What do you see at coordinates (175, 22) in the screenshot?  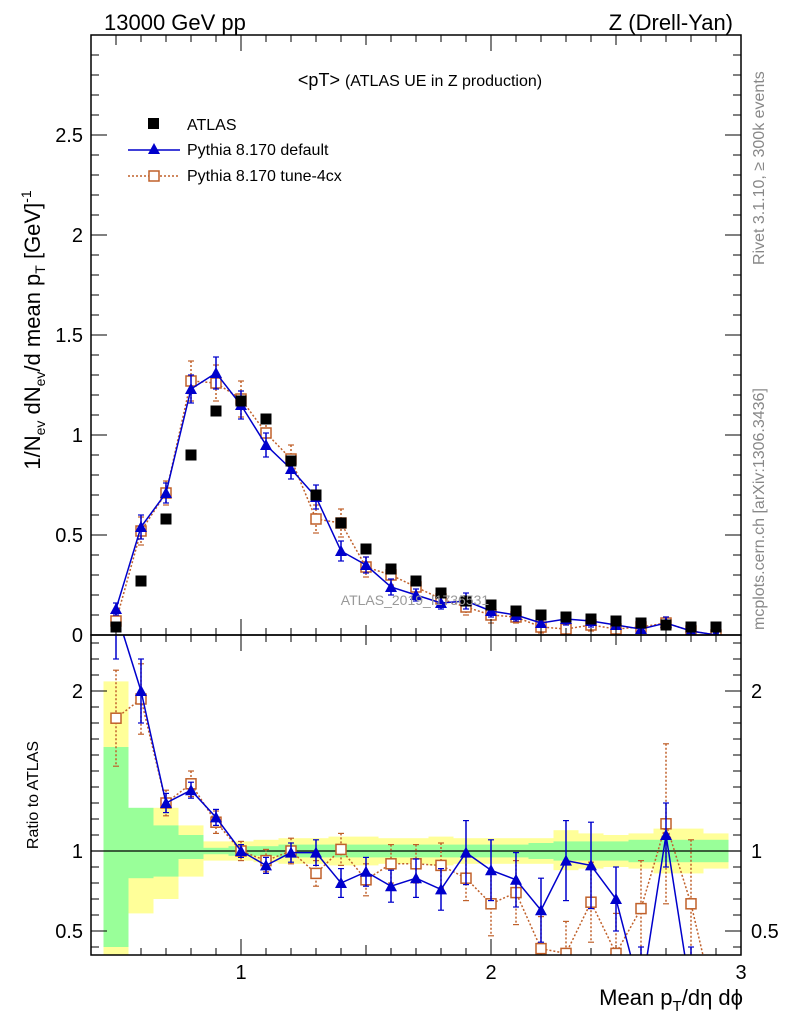 I see `header-left: 13000 GeV pp` at bounding box center [175, 22].